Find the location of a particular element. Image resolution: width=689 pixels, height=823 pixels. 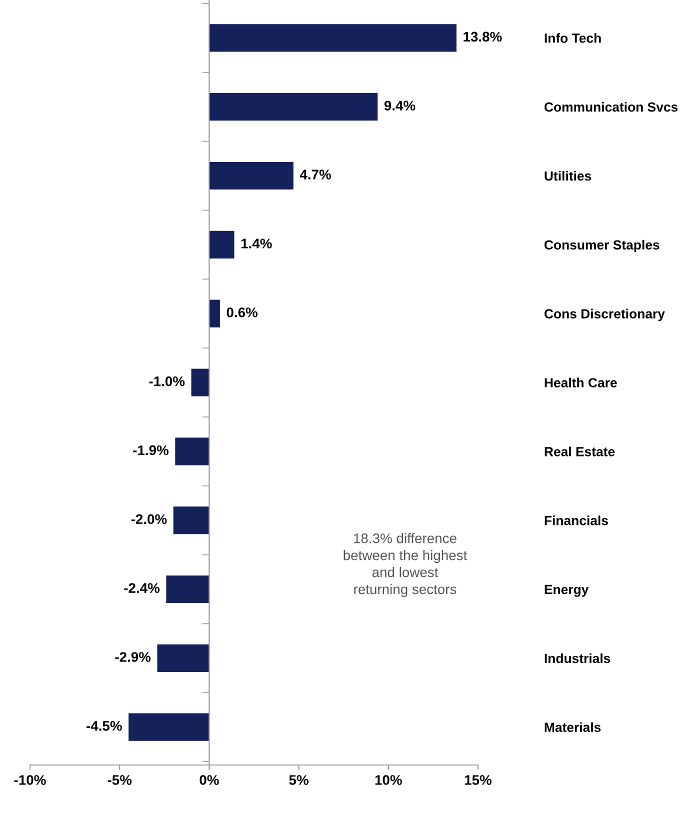

x-tick-label: 5% is located at coordinates (298, 780).